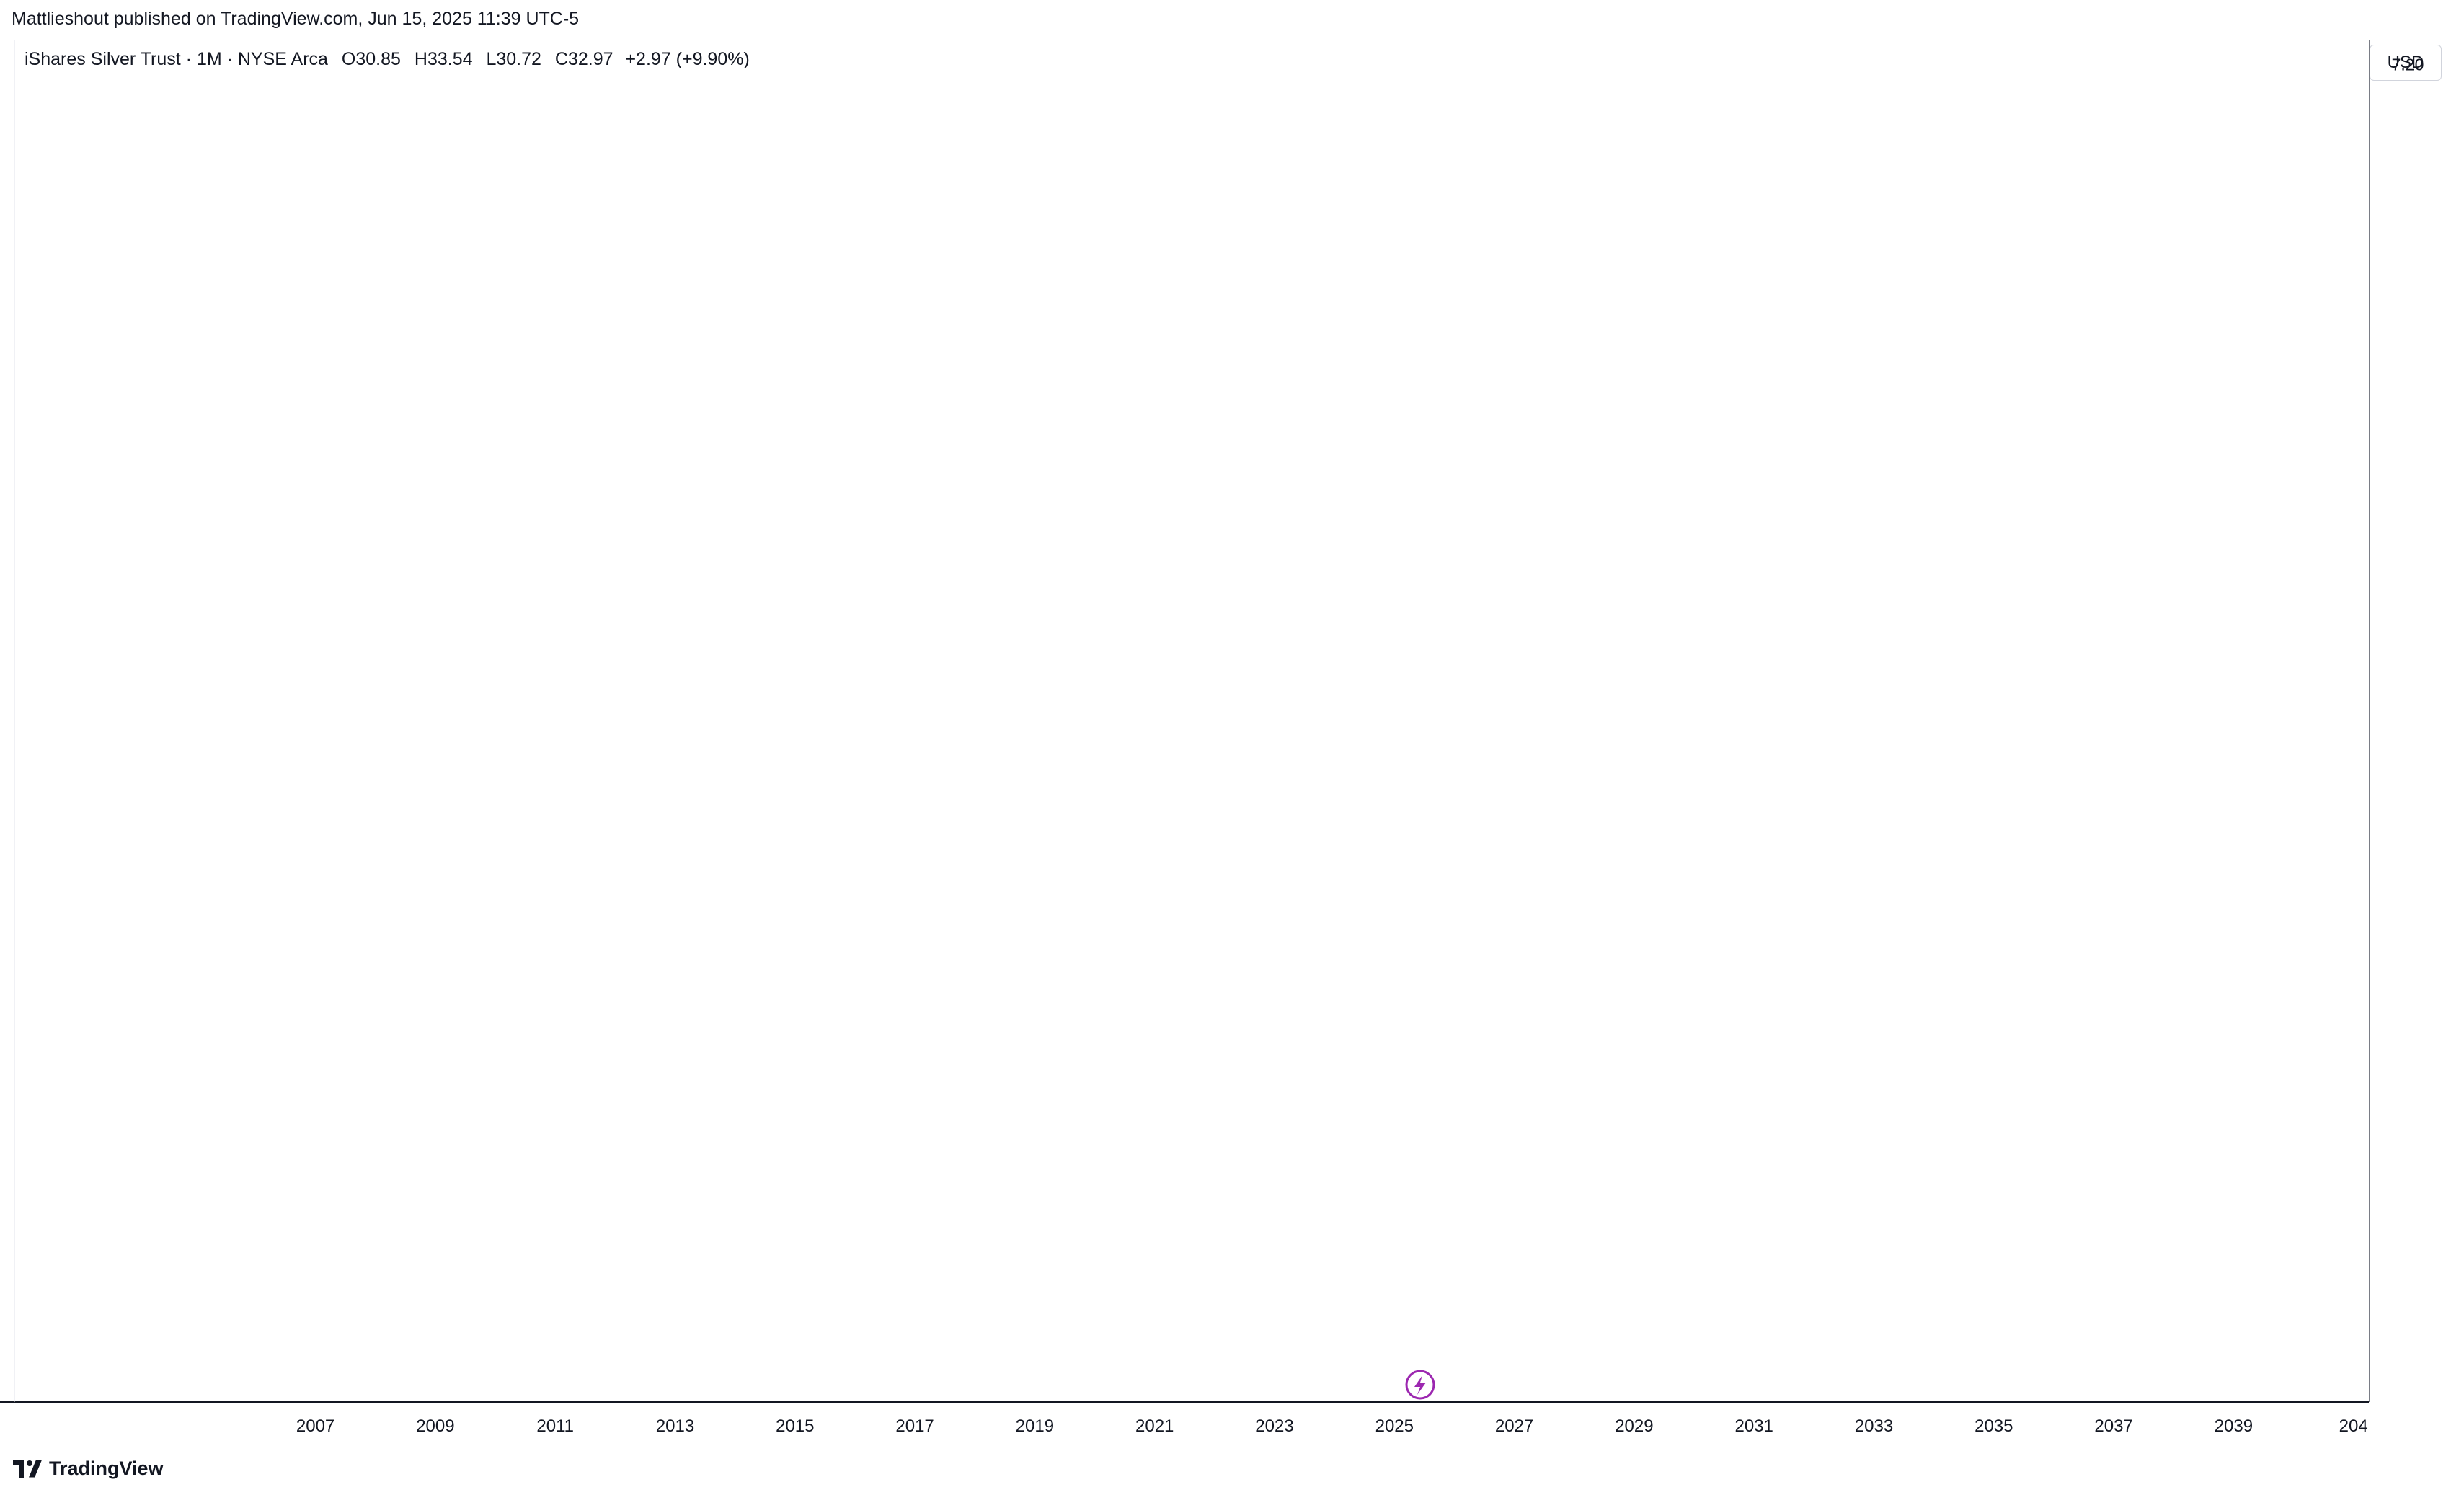 Image resolution: width=2464 pixels, height=1495 pixels. Describe the element at coordinates (518, 59) in the screenshot. I see `low-number: 30.72` at that location.